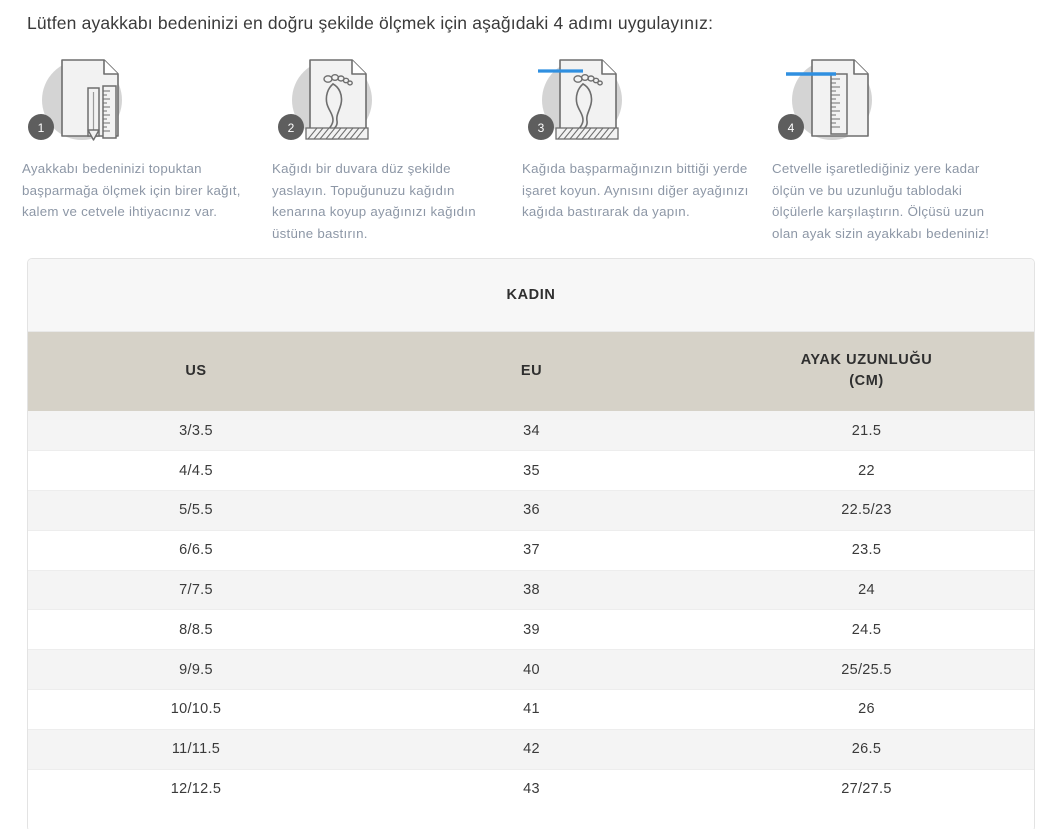 Image resolution: width=1042 pixels, height=829 pixels. I want to click on column-header-foot-length-line2: (CM), so click(866, 381).